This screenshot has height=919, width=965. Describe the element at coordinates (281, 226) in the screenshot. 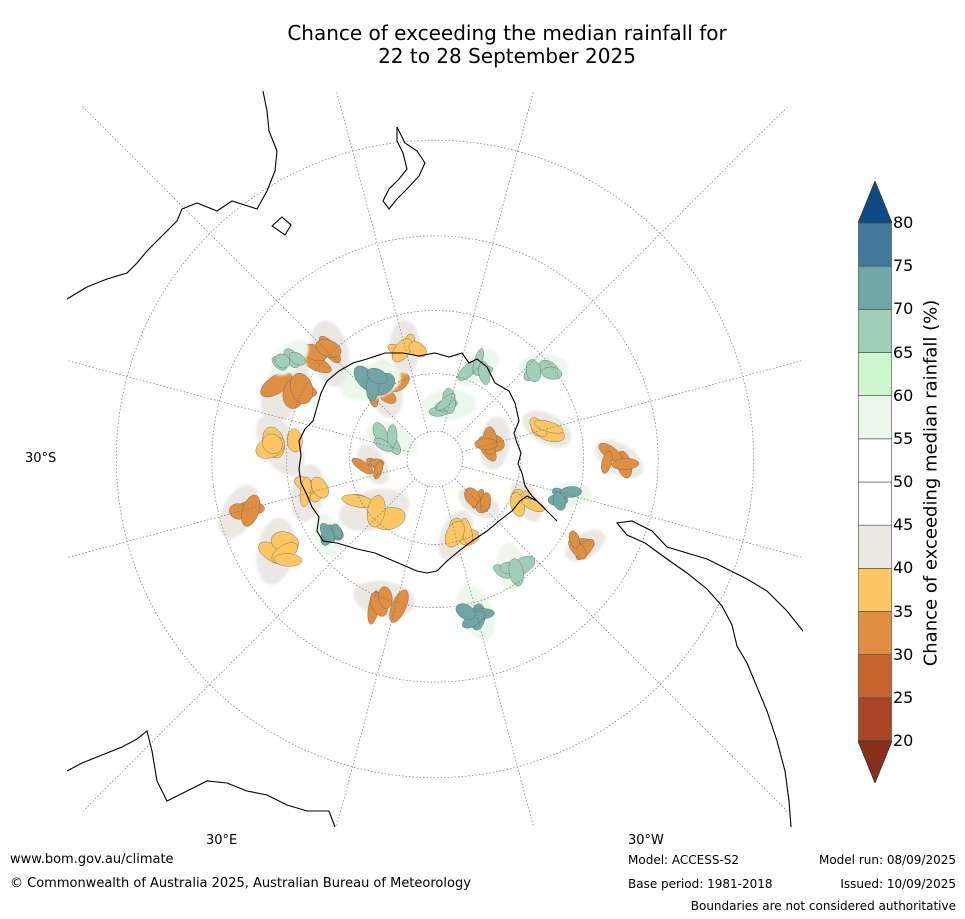

I see `tasmania-coastline` at that location.